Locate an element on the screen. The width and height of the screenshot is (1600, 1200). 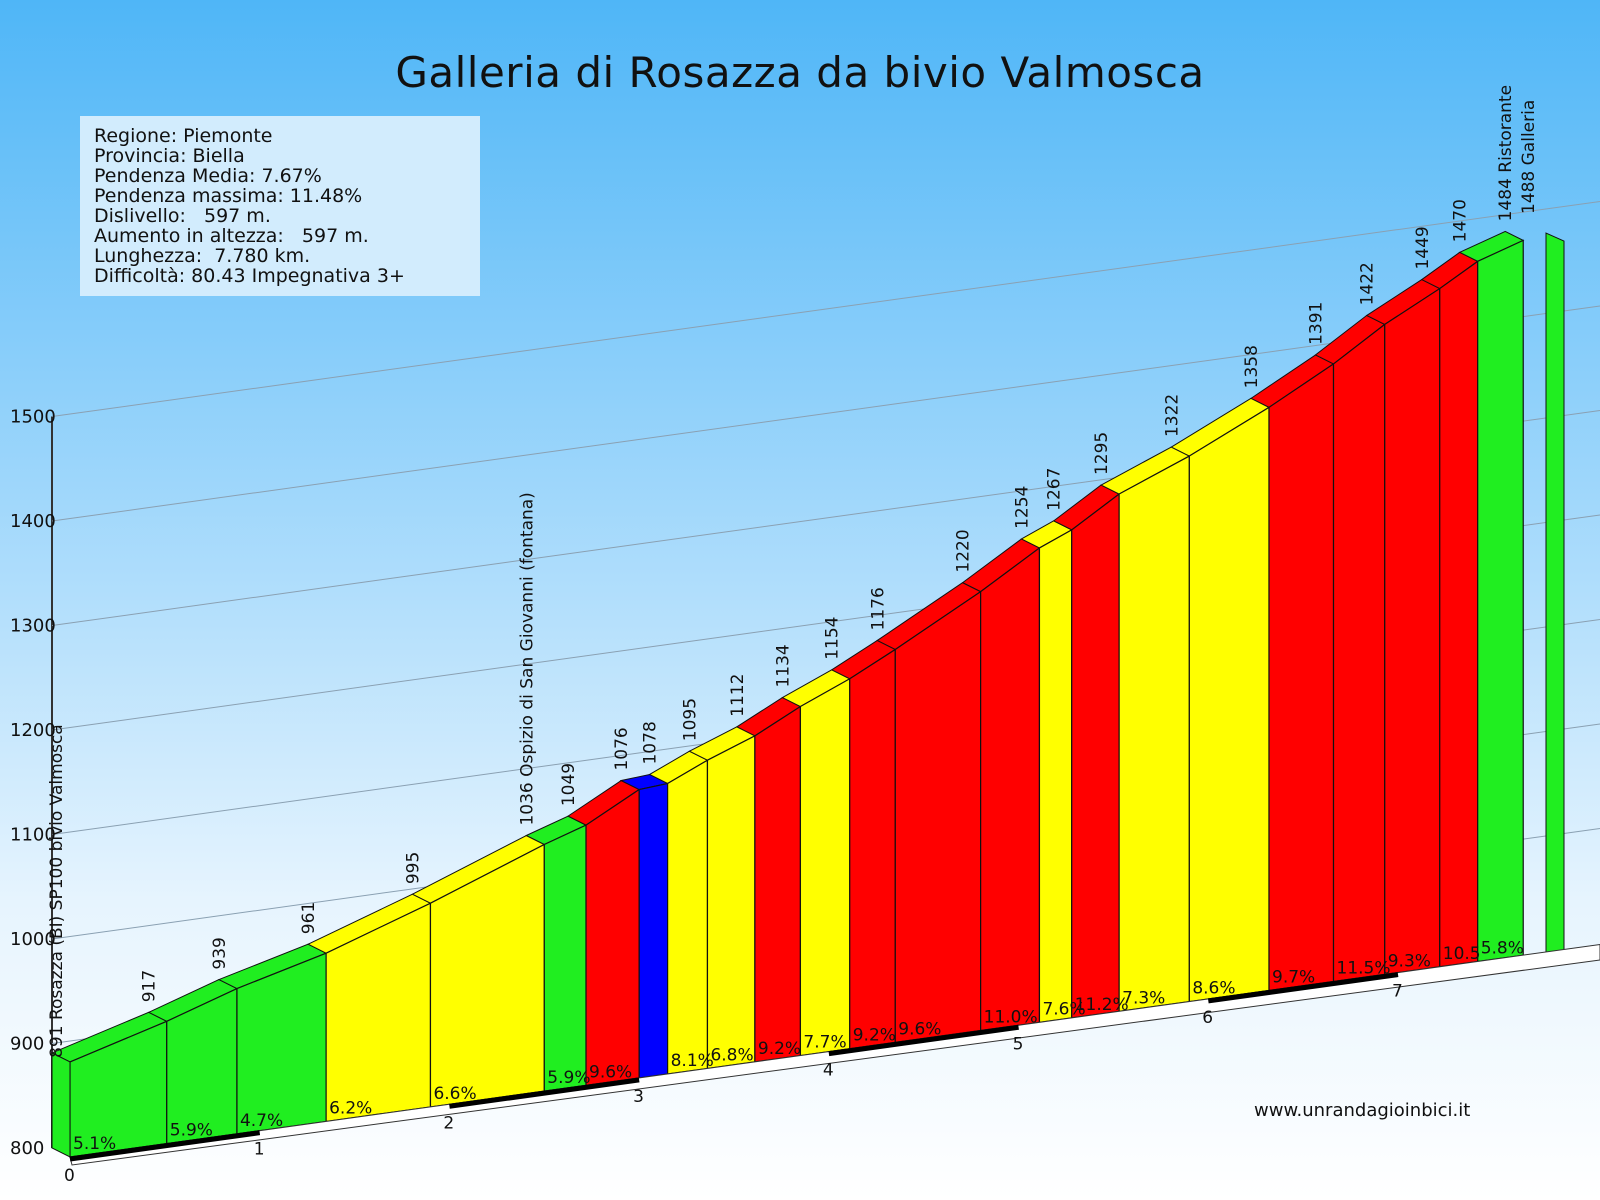
x-tick-label: 6 is located at coordinates (1207, 1018).